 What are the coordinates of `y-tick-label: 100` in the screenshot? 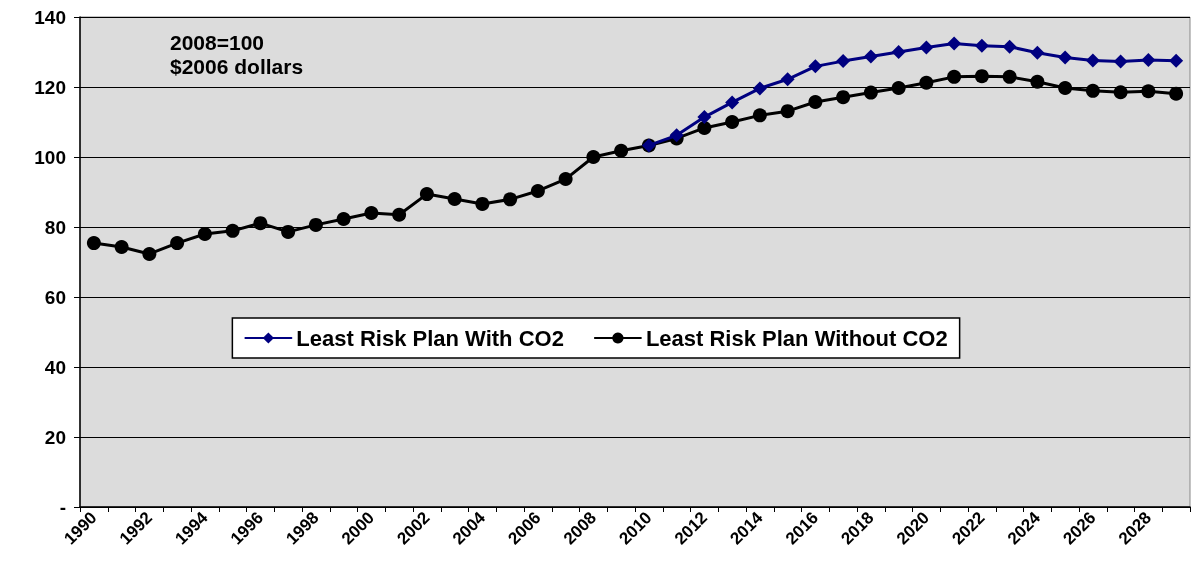 It's located at (50, 157).